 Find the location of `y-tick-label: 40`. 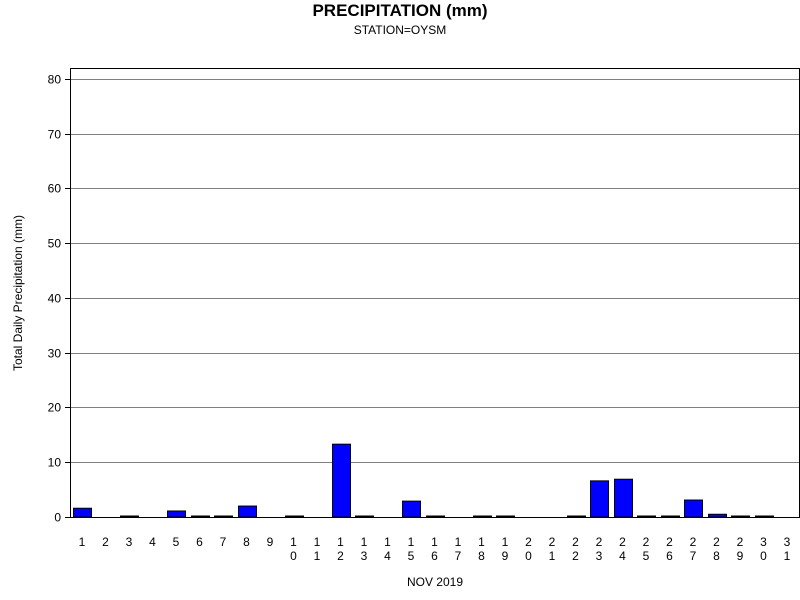

y-tick-label: 40 is located at coordinates (55, 299).